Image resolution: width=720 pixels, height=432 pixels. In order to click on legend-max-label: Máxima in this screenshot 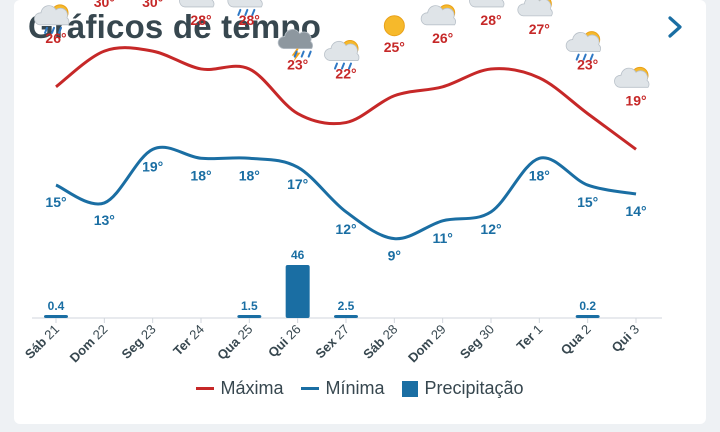, I will do `click(252, 388)`.